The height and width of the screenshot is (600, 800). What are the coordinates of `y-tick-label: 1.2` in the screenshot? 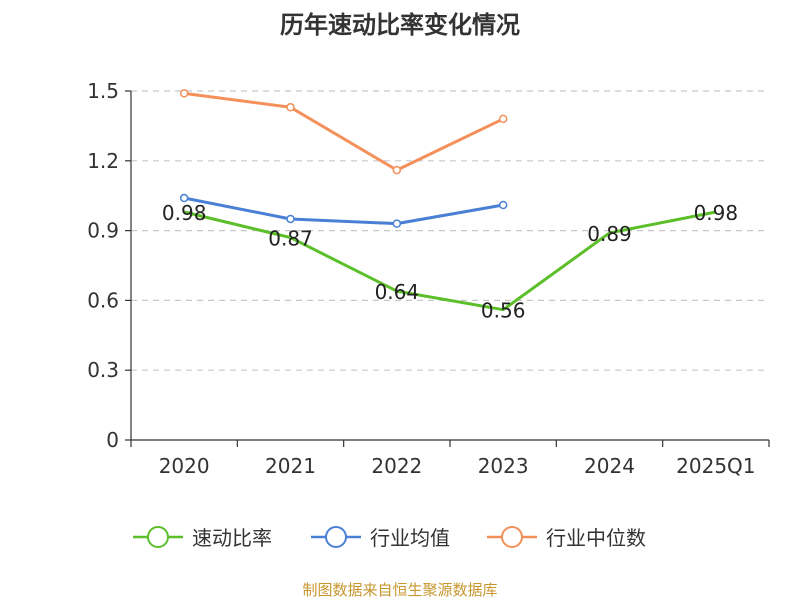 It's located at (103, 161).